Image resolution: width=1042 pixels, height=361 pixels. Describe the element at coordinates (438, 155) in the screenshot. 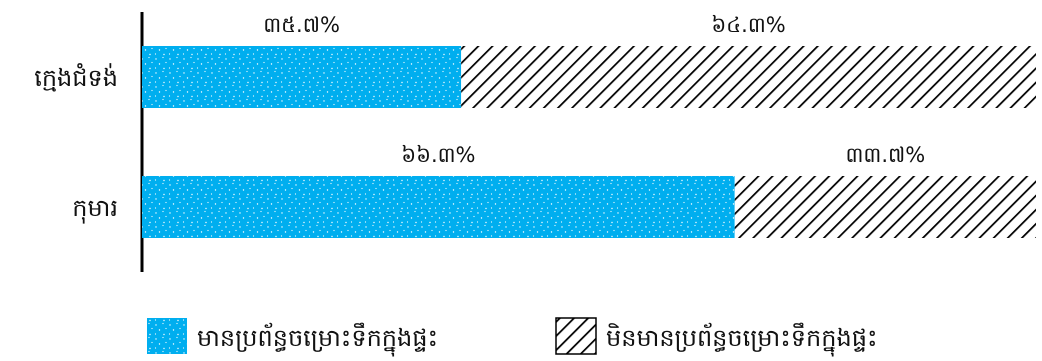

I see `value-label-2-series-1: ៦៦.៣%` at that location.